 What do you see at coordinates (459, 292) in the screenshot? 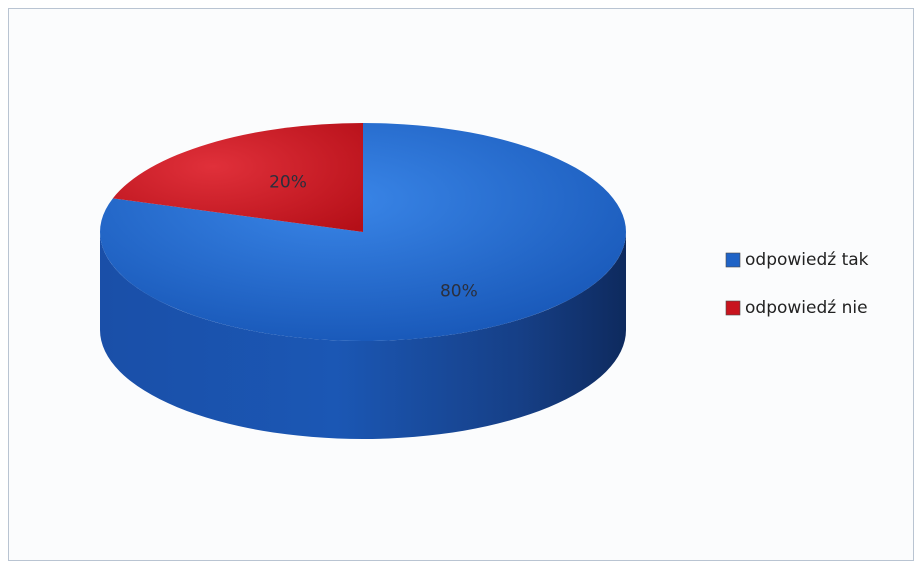
I see `data-label-0: 80%` at bounding box center [459, 292].